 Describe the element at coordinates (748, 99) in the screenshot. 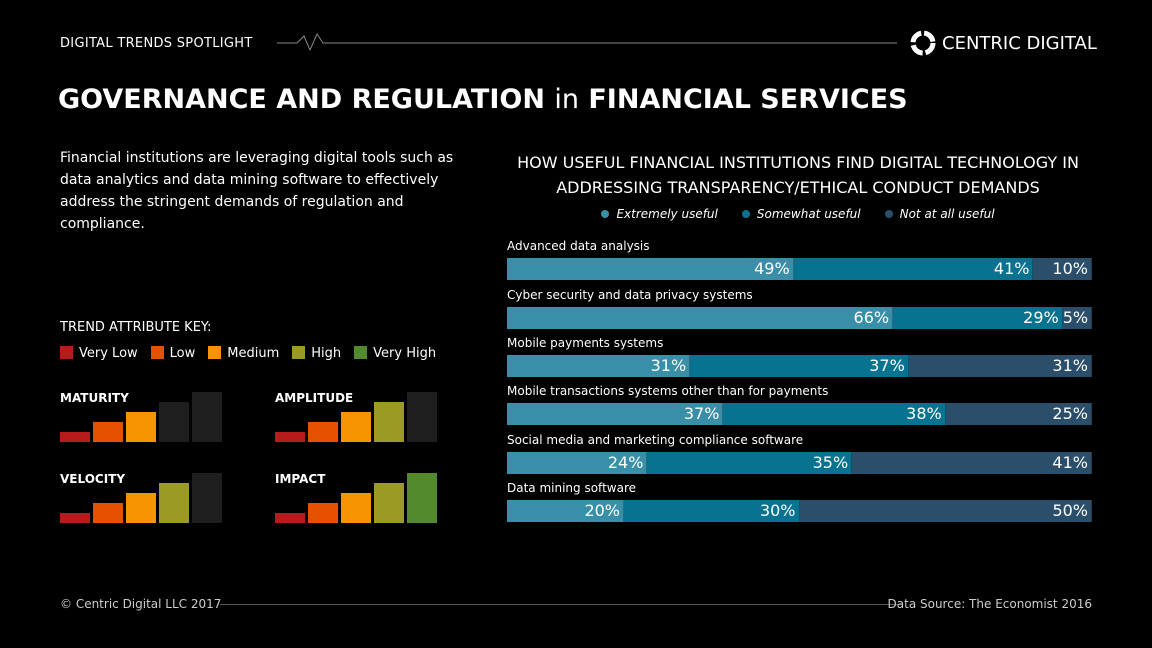

I see `title-part: FINANCIAL SERVICES` at that location.